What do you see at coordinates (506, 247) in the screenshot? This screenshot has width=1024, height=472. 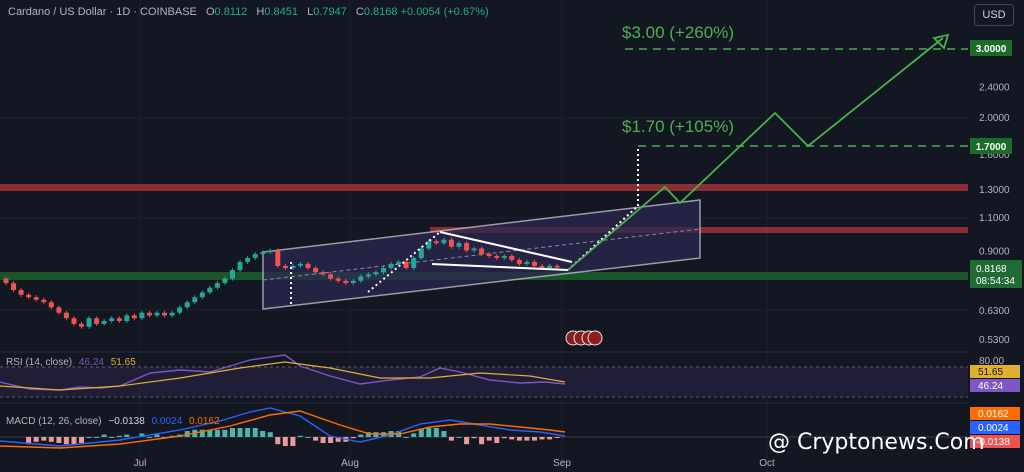 I see `falling-wedge-top` at bounding box center [506, 247].